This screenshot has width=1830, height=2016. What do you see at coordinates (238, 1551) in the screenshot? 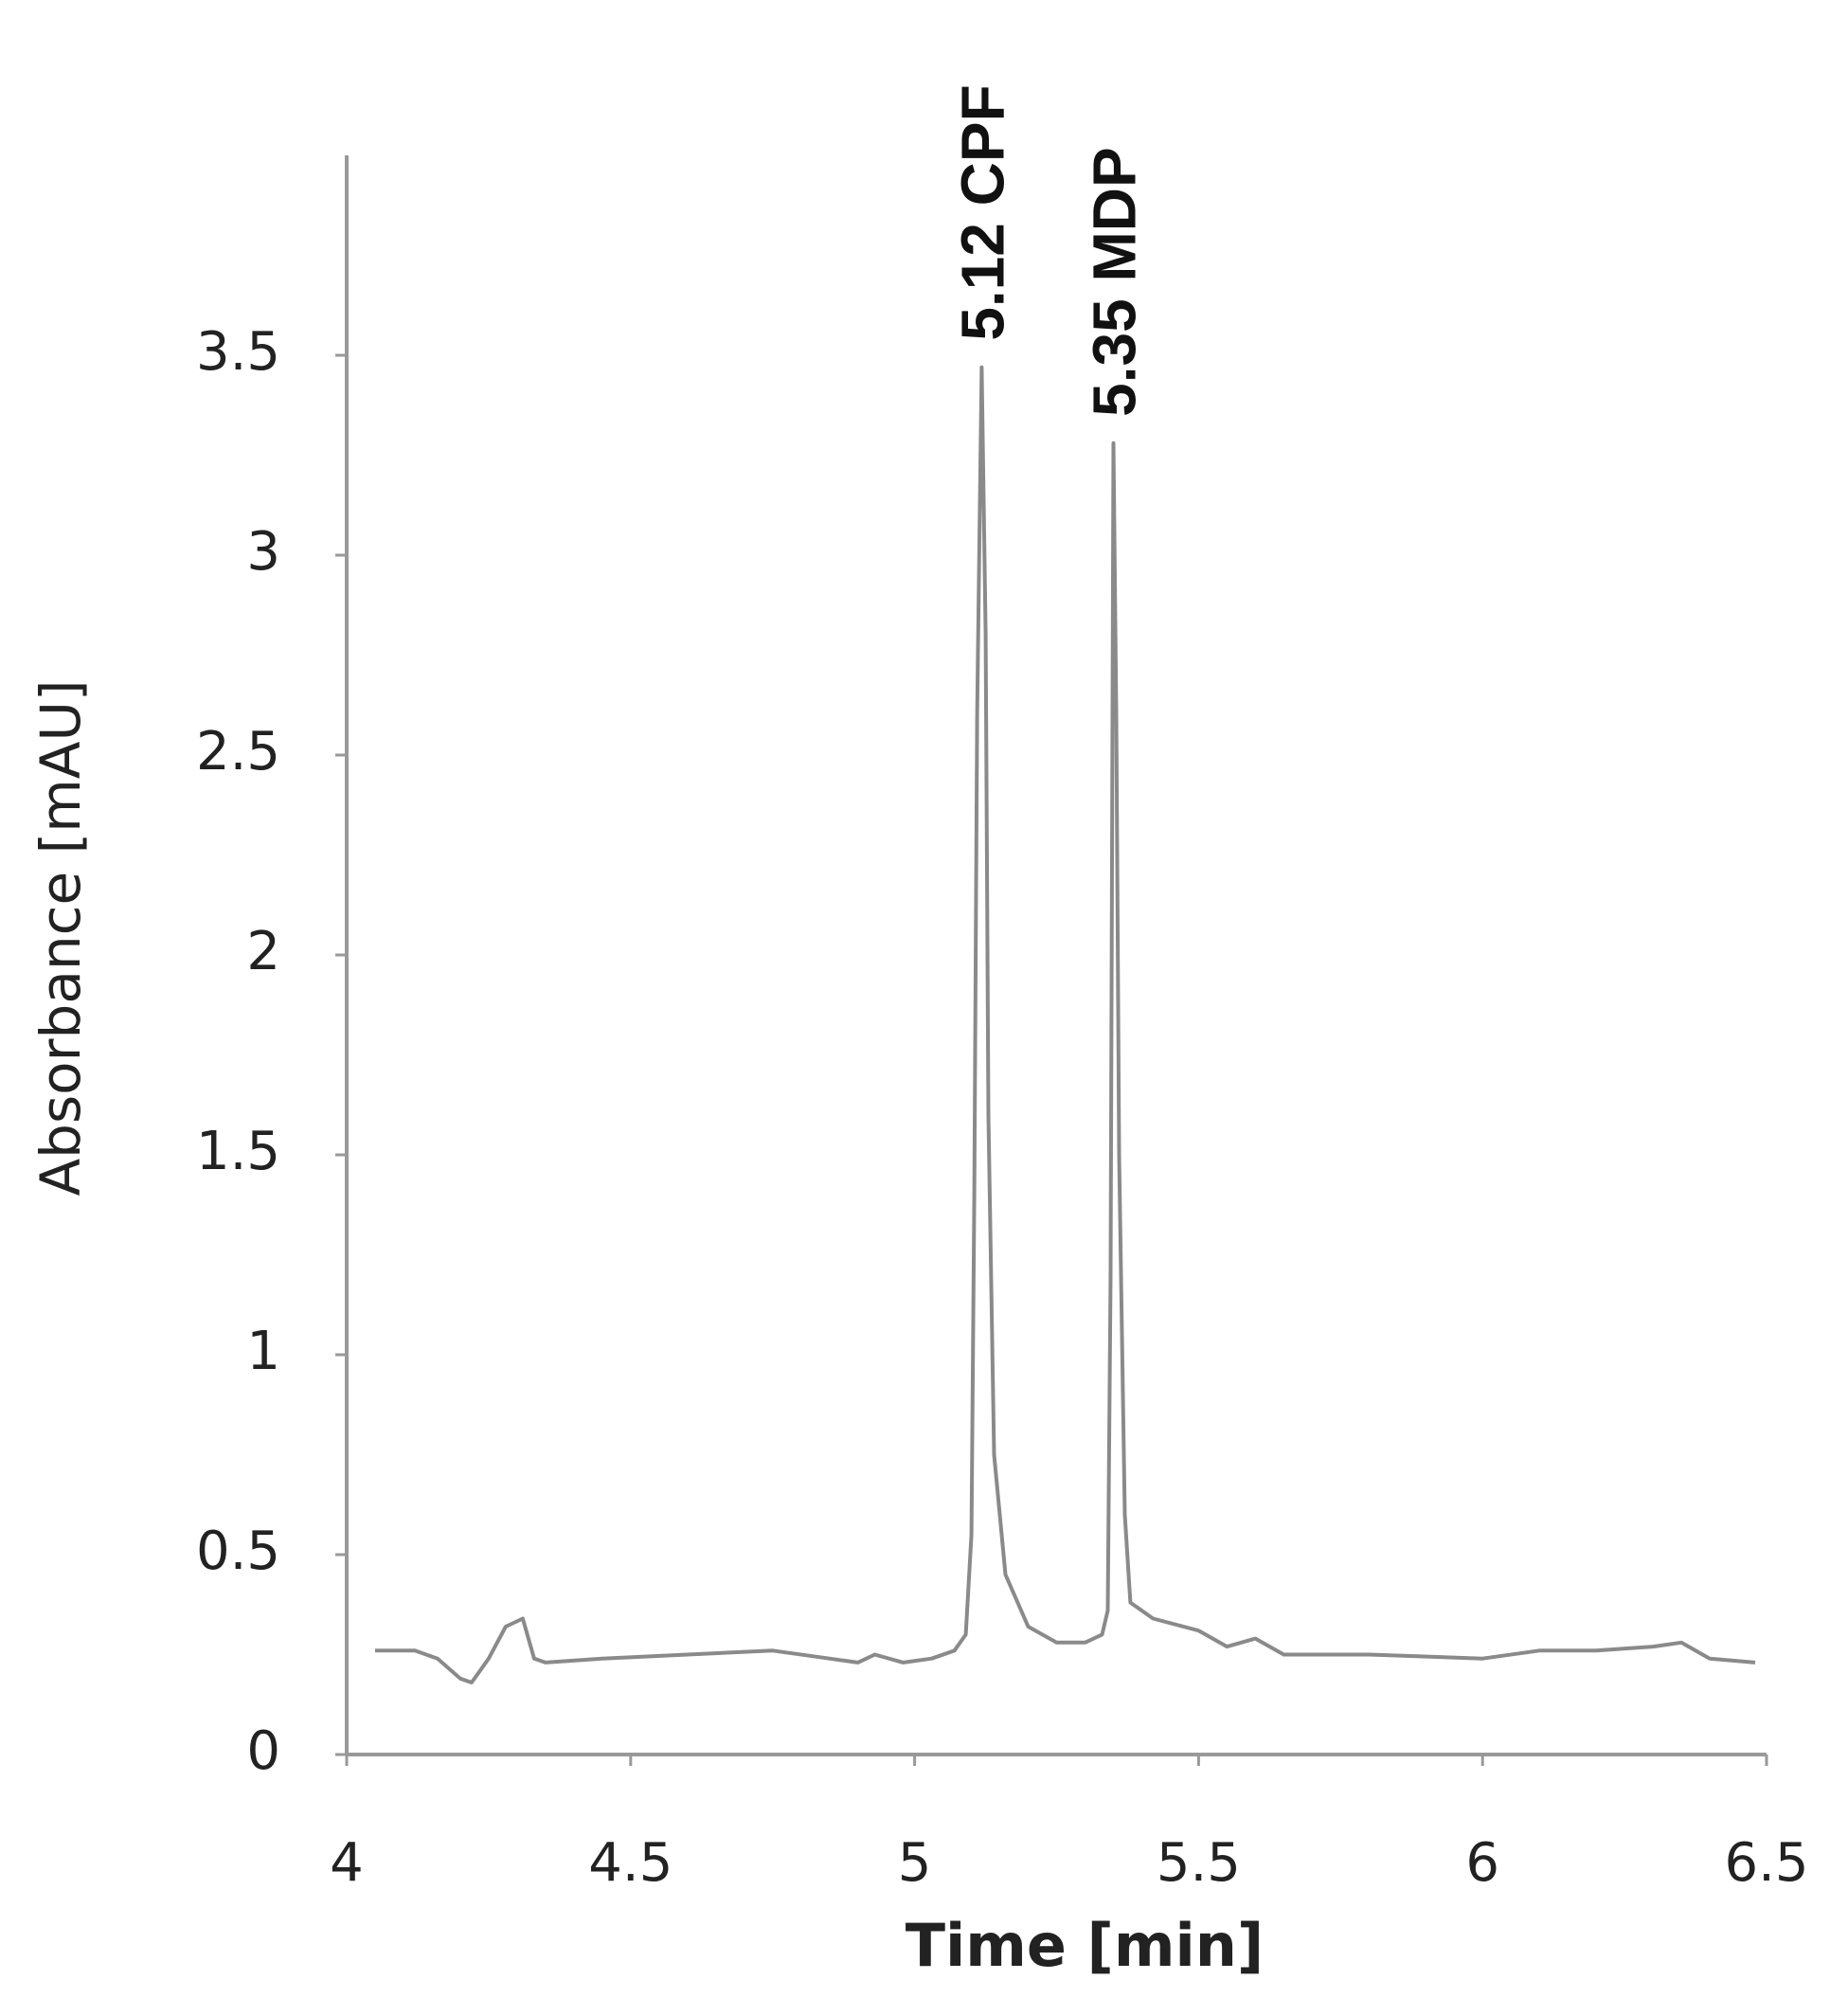
I see `y-tick-label: 0.5` at bounding box center [238, 1551].